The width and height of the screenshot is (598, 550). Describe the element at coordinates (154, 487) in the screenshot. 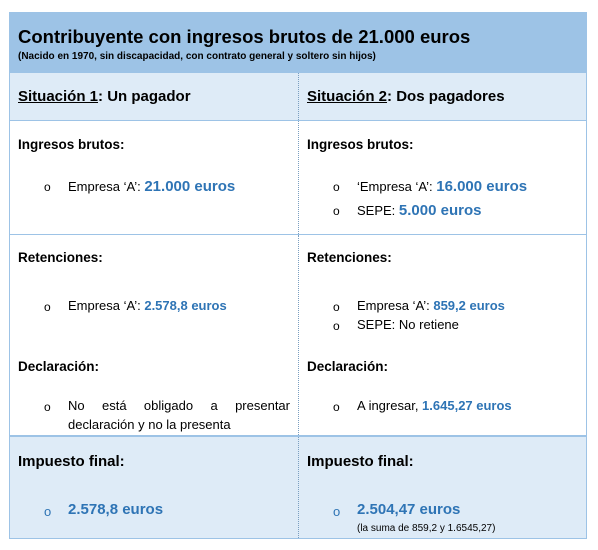

I see `situation-1-impuesto-cell: Impuesto final: o 2.578,8 euros` at that location.